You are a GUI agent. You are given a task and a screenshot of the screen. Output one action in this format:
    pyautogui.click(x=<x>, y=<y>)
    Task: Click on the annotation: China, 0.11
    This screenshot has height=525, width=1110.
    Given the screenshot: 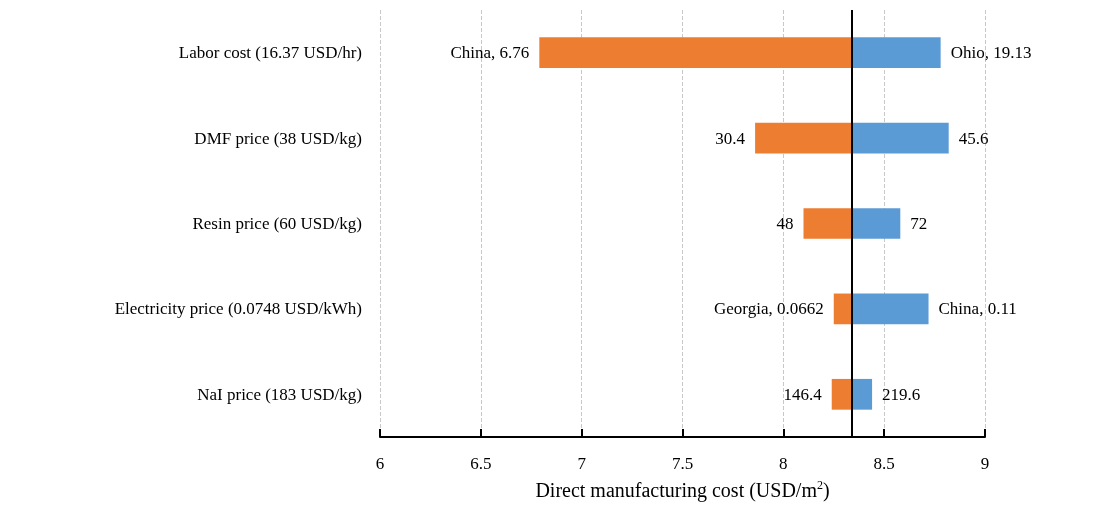 What is the action you would take?
    pyautogui.click(x=977, y=309)
    